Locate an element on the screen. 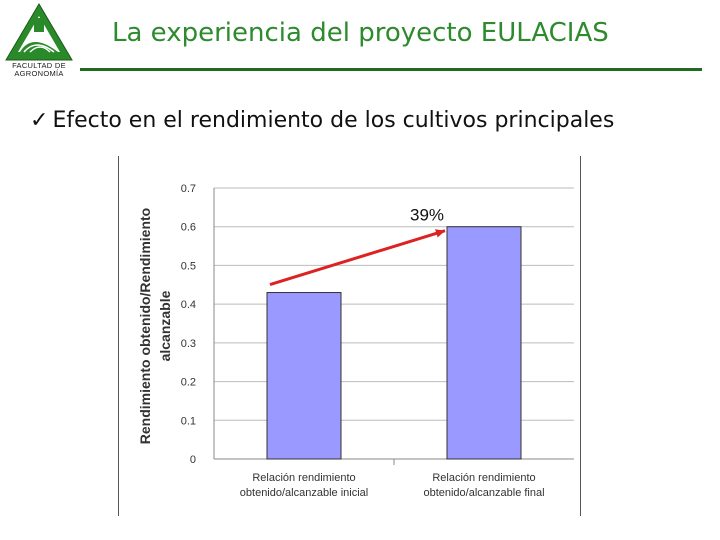 The image size is (720, 540). faculty-logo is located at coordinates (39, 32).